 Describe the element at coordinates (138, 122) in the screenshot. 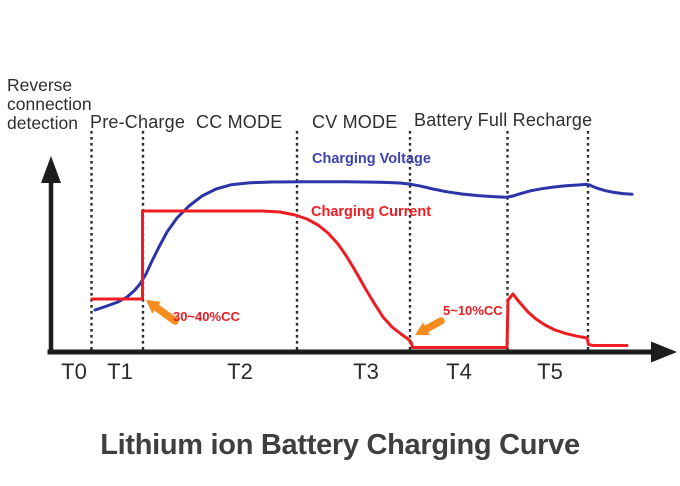

I see `phase-label-pre-charge: Pre-Charge` at that location.